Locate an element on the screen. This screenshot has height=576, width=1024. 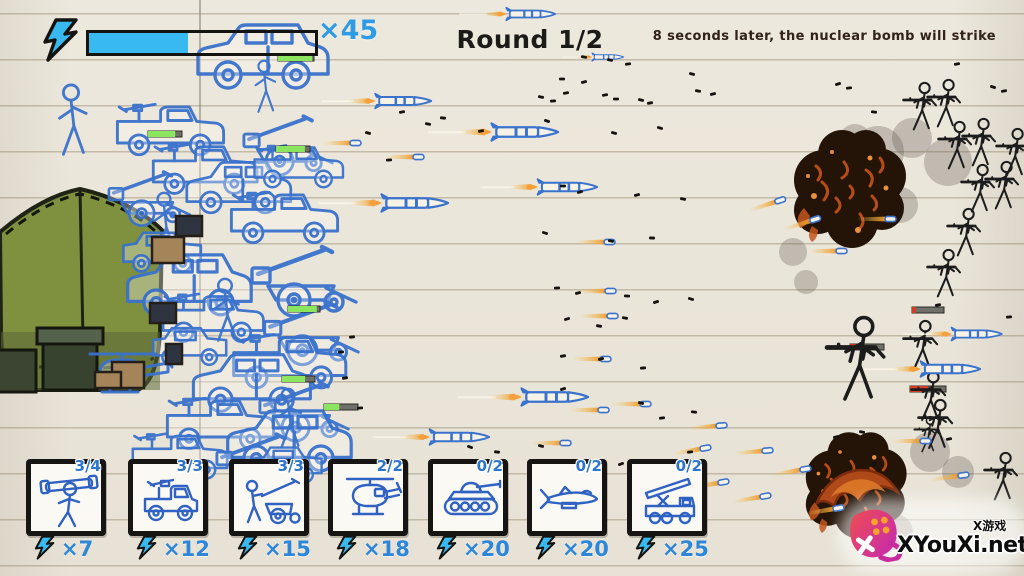
unit-card-artillery: 3/3 is located at coordinates (269, 496).